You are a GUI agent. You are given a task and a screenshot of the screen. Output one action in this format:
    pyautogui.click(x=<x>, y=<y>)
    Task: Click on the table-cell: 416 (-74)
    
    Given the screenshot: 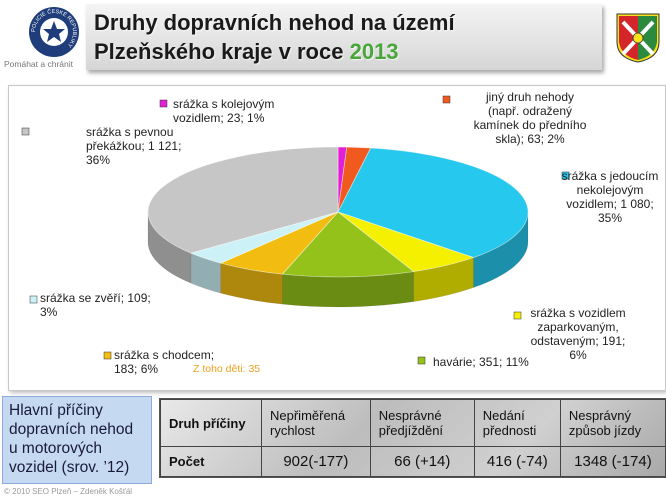 What is the action you would take?
    pyautogui.click(x=517, y=461)
    